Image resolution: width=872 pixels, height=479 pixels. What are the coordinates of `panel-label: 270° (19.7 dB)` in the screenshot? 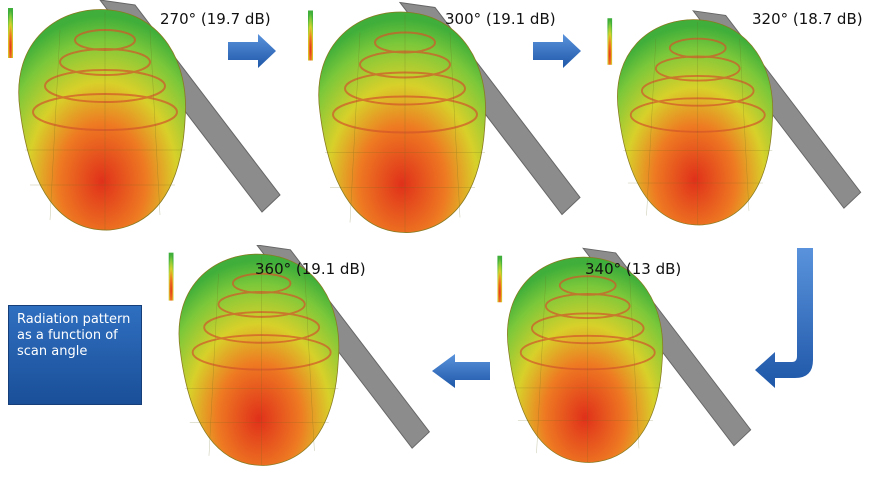 It's located at (215, 19).